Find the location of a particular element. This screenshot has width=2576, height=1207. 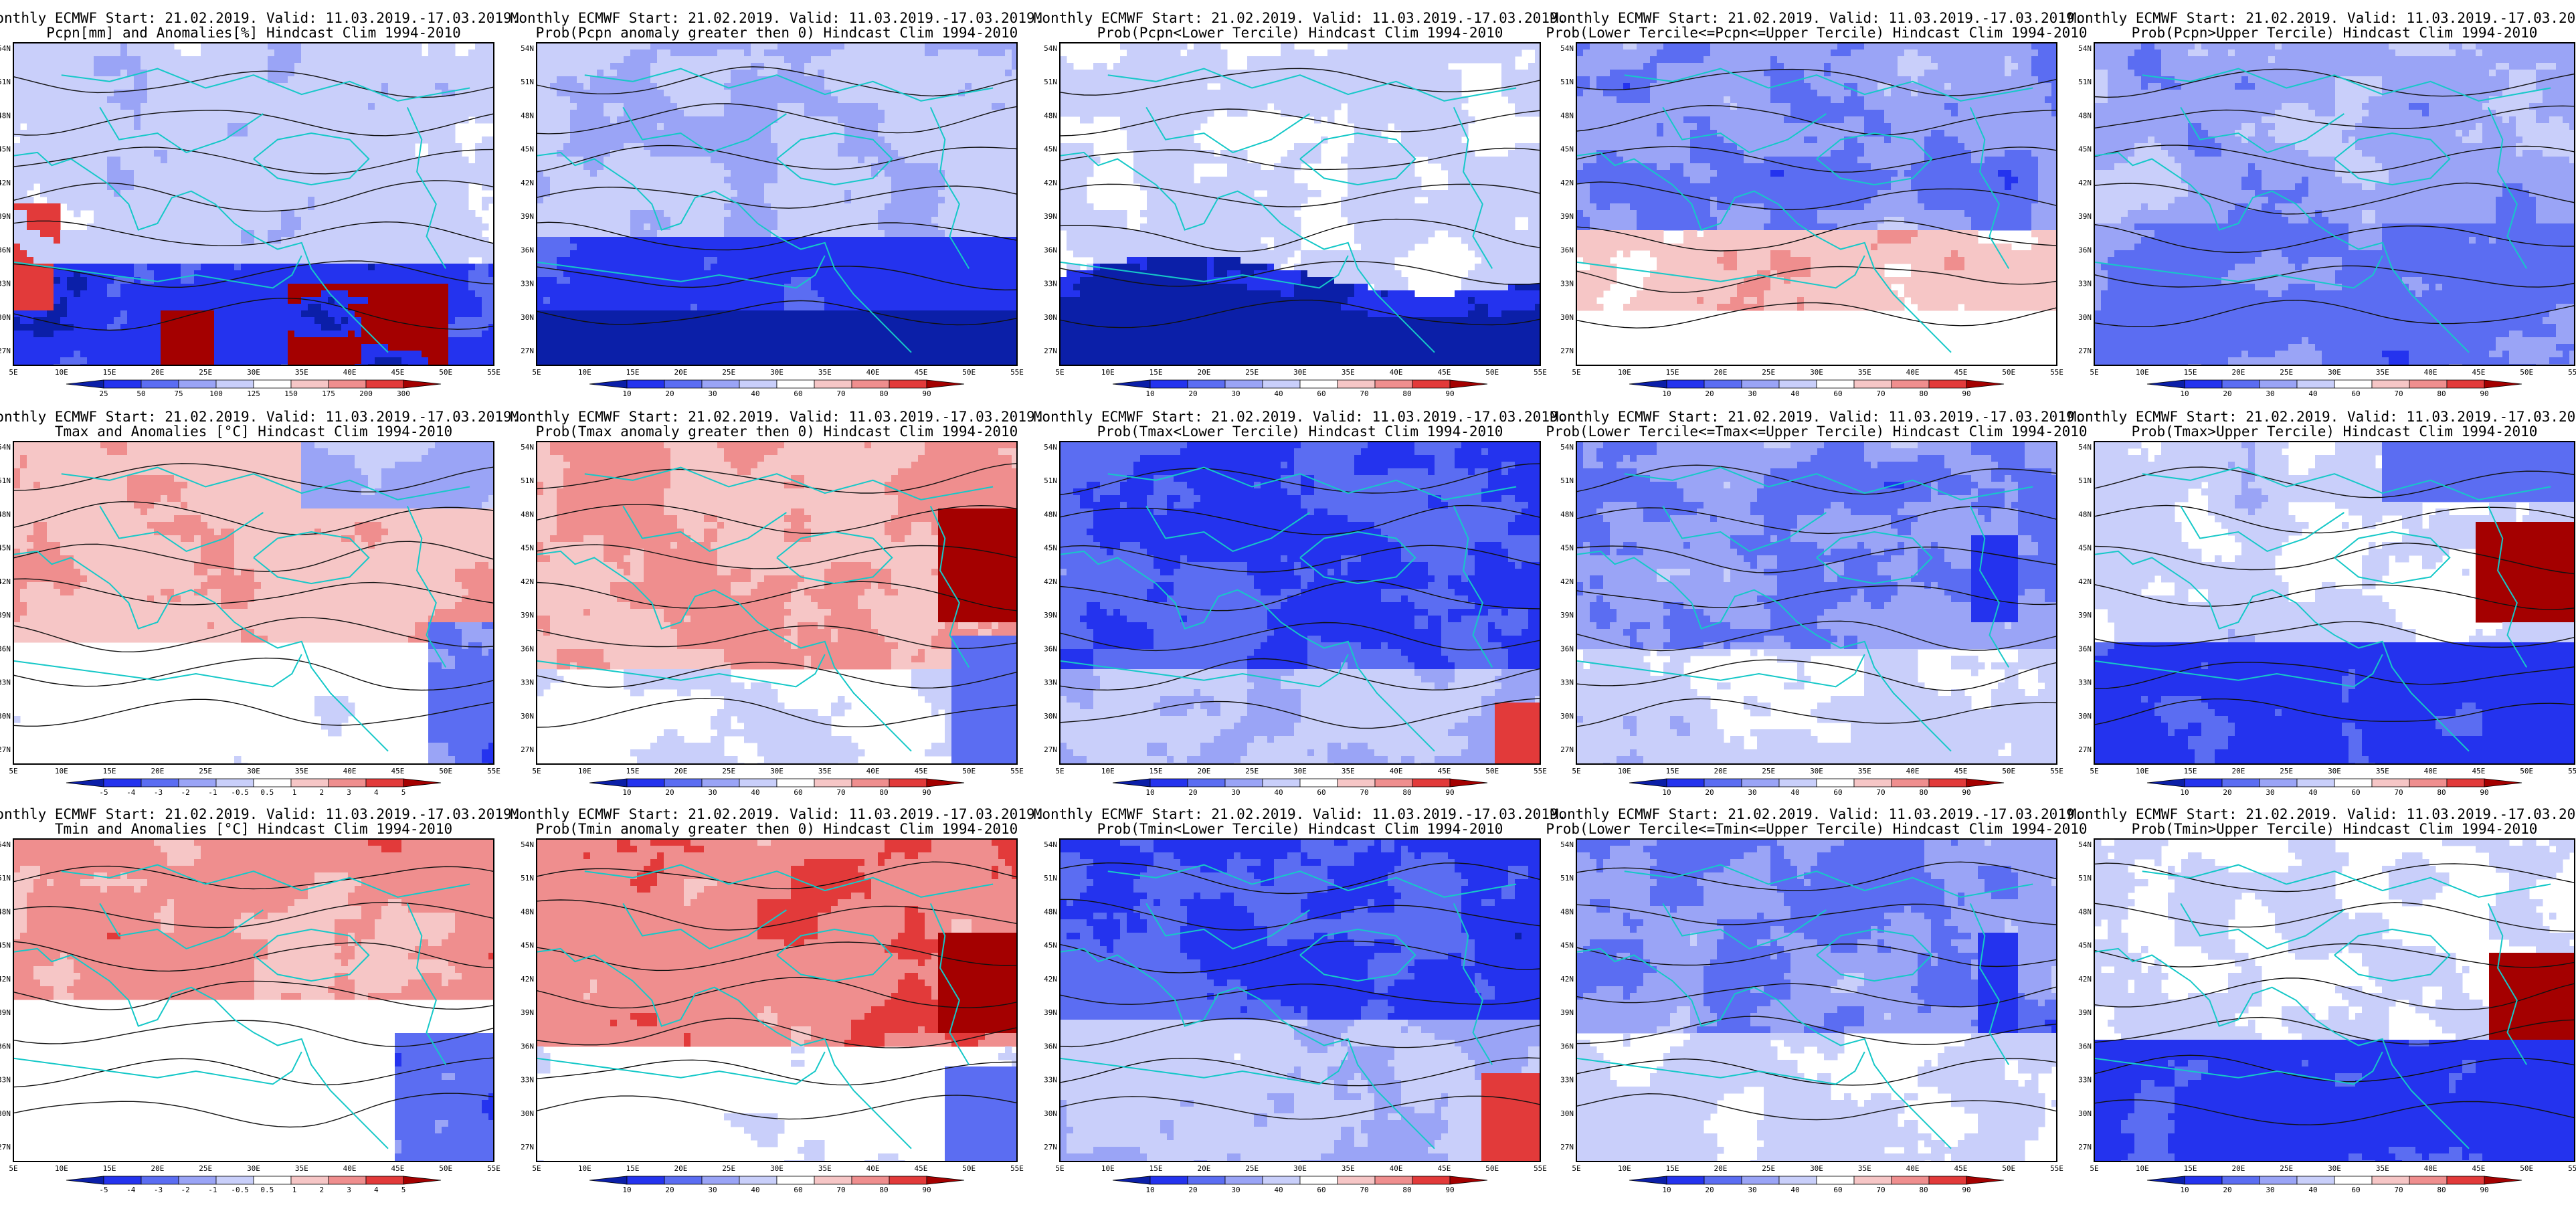

lon-tick-label: 30E is located at coordinates (777, 771).